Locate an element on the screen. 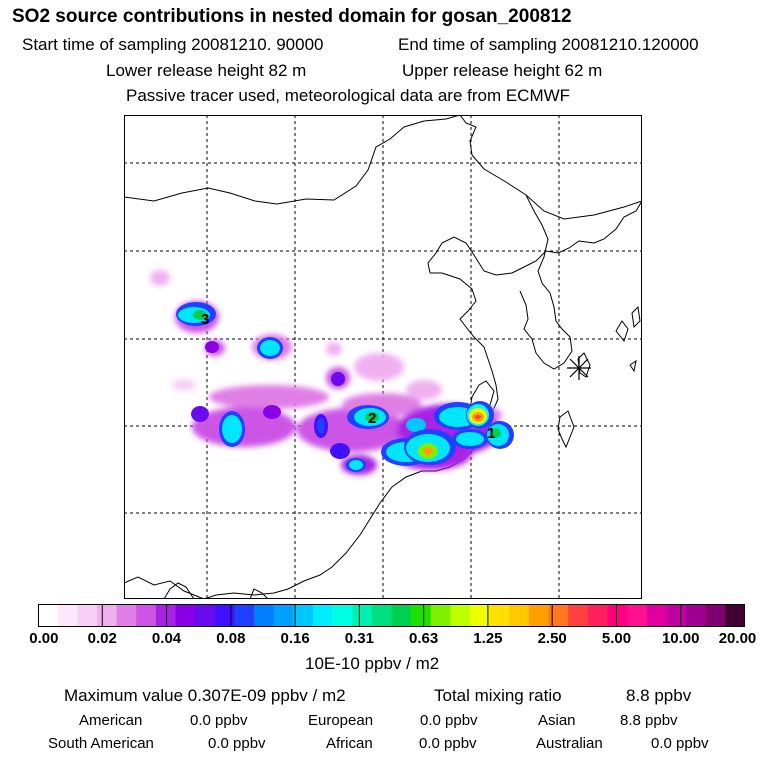 The height and width of the screenshot is (768, 768). colorbar-tick-label: 10.00 is located at coordinates (680, 638).